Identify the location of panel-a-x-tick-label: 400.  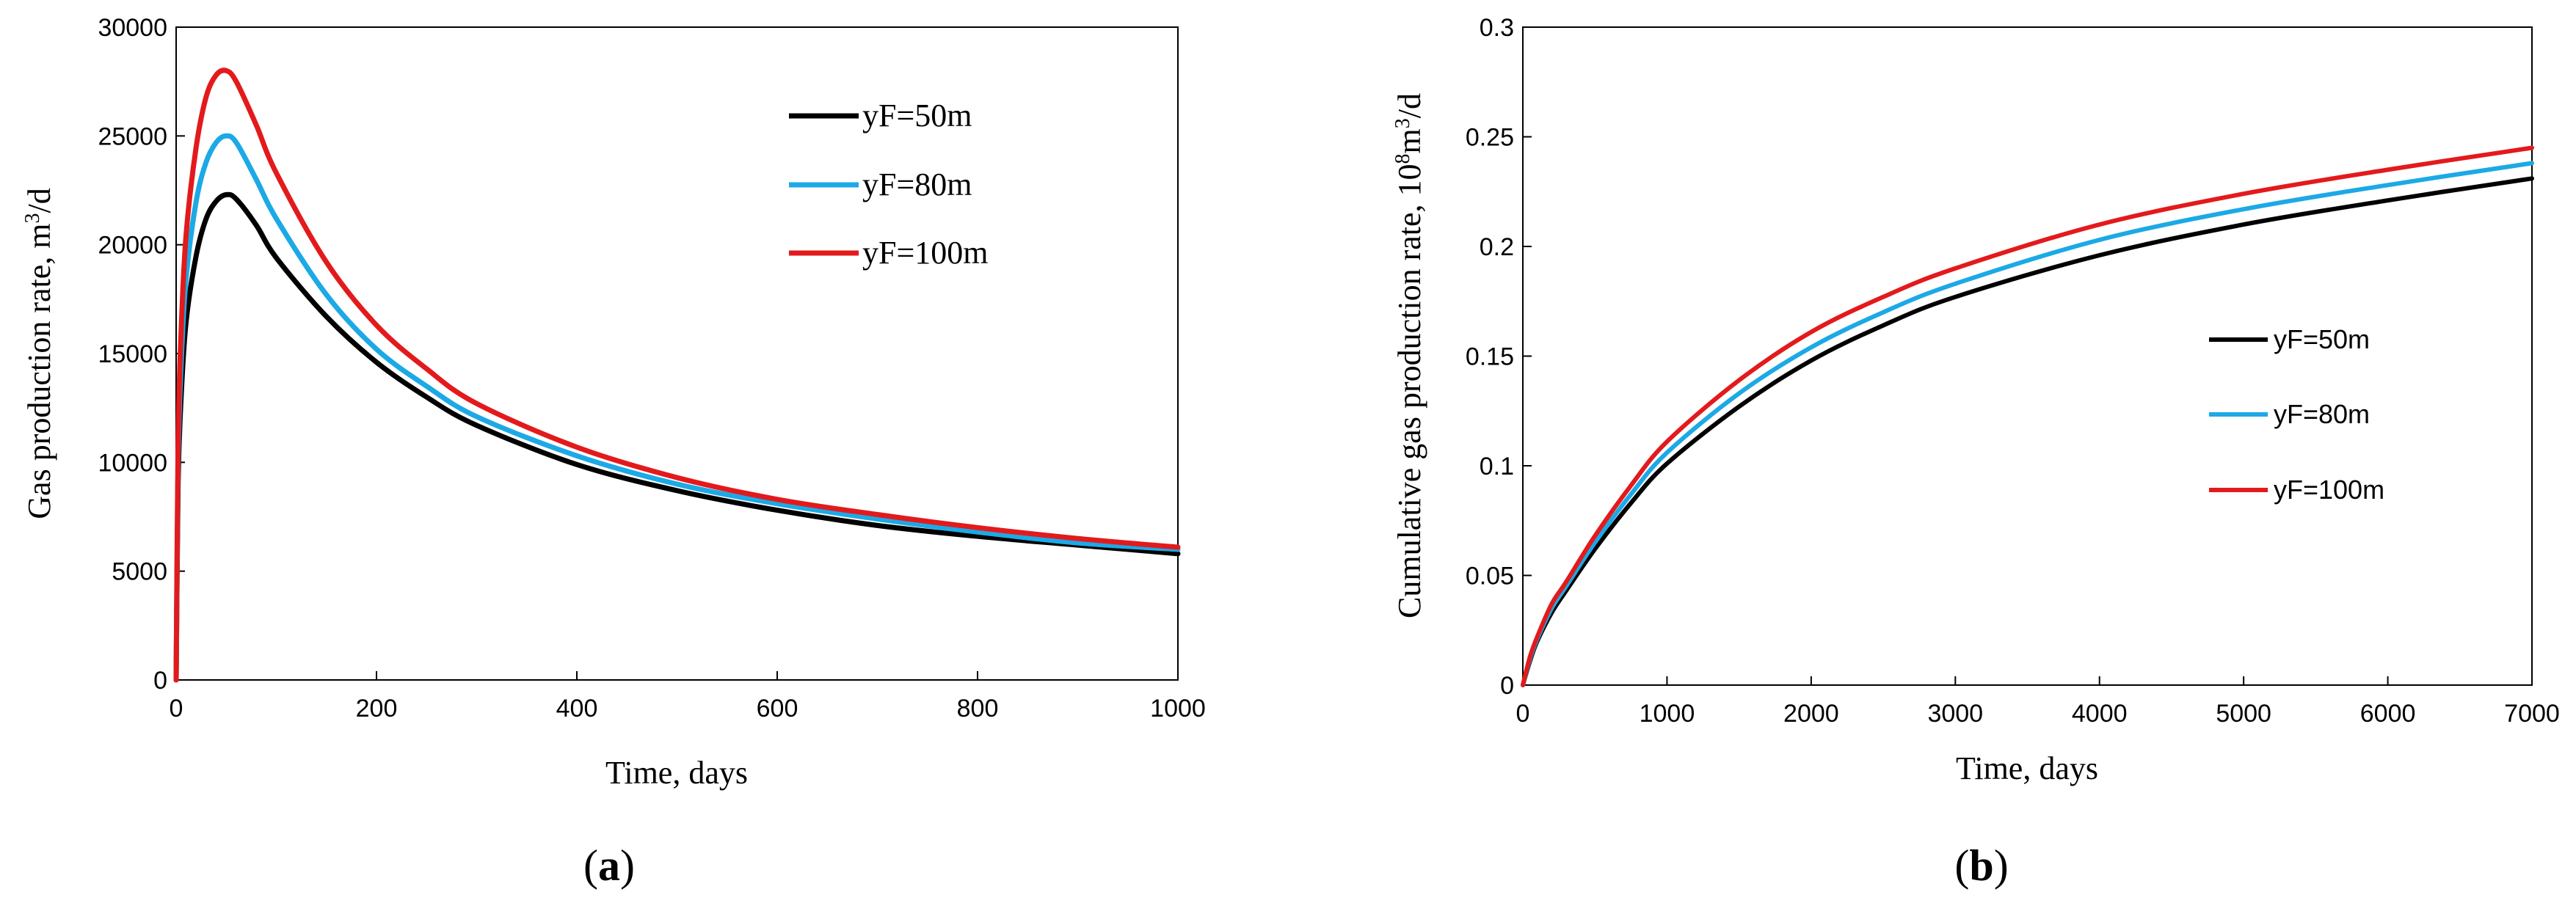
(577, 708).